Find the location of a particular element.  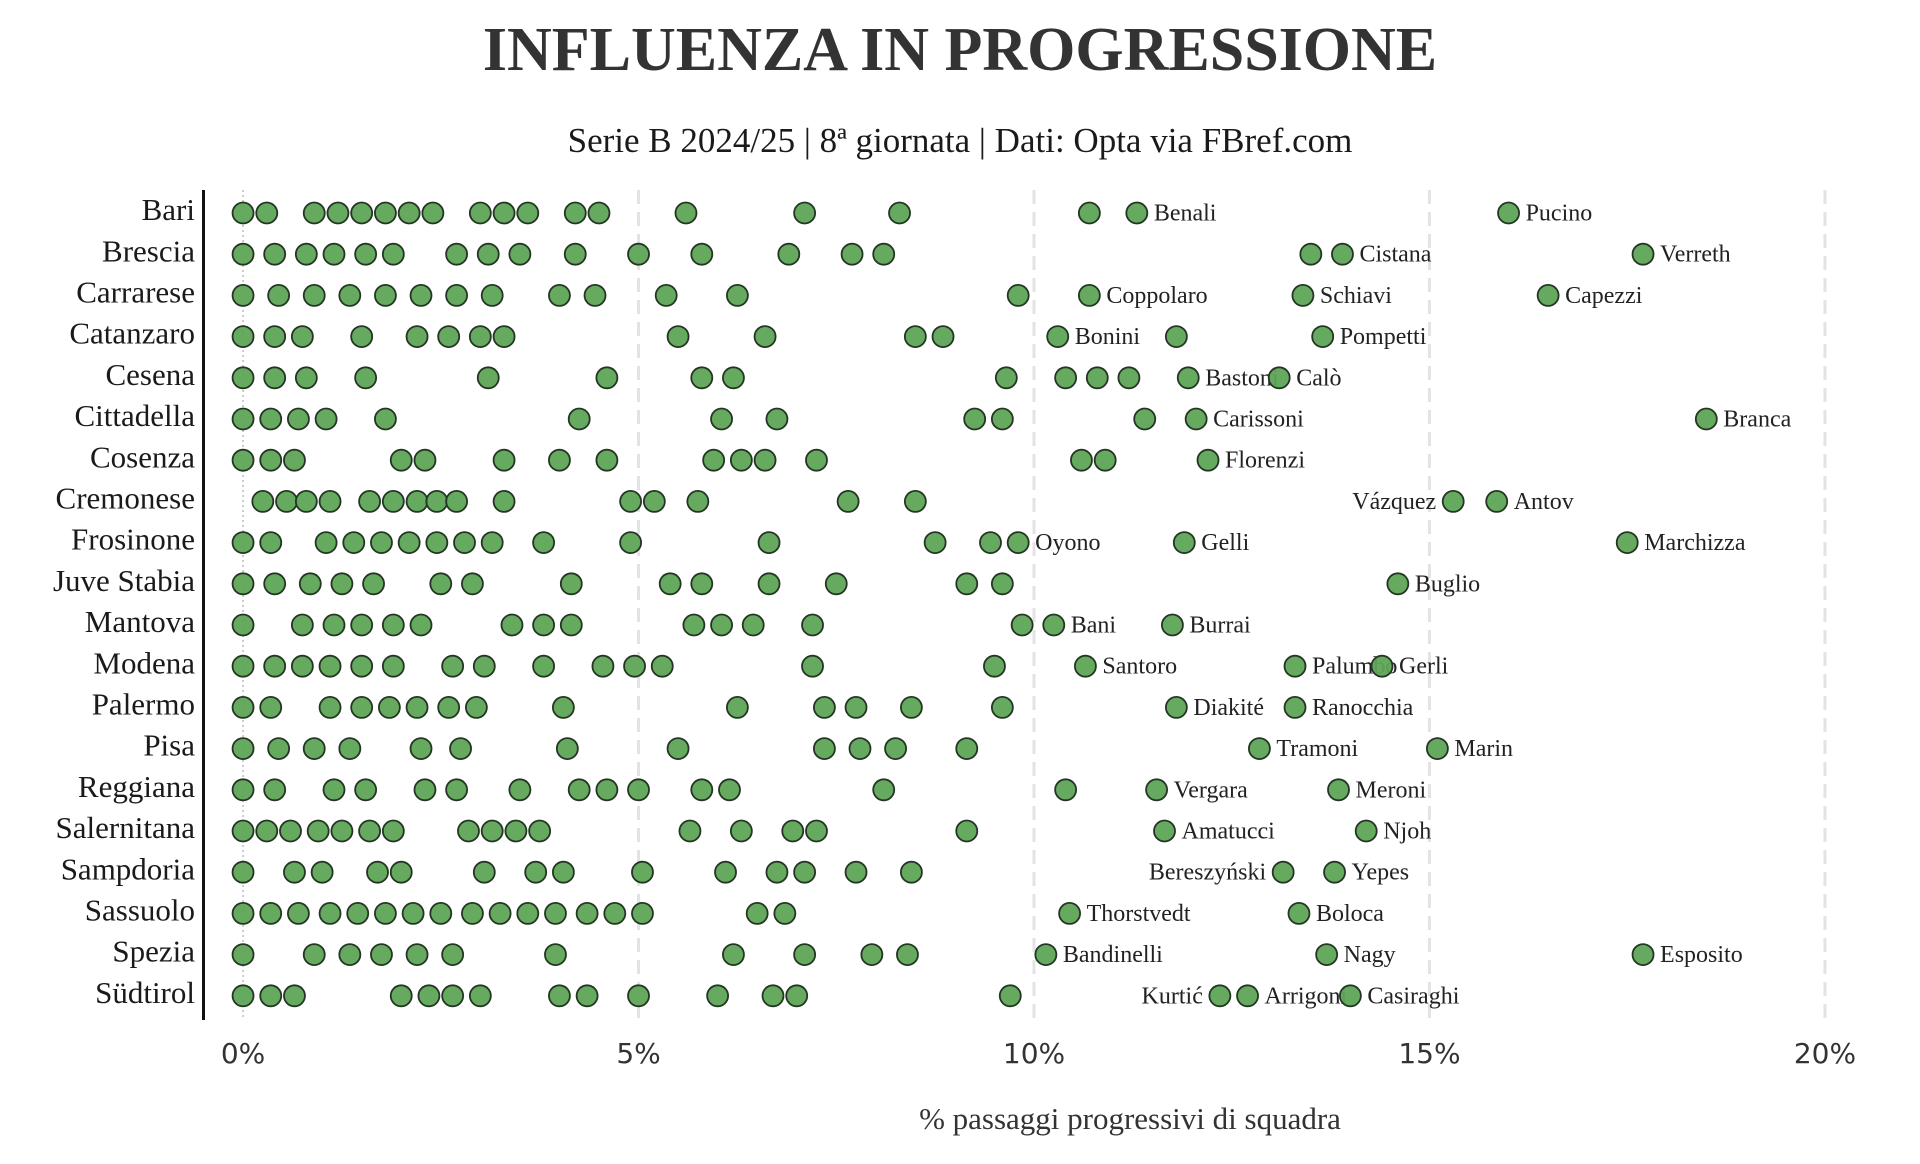

player-label: Tramoni is located at coordinates (1317, 749).